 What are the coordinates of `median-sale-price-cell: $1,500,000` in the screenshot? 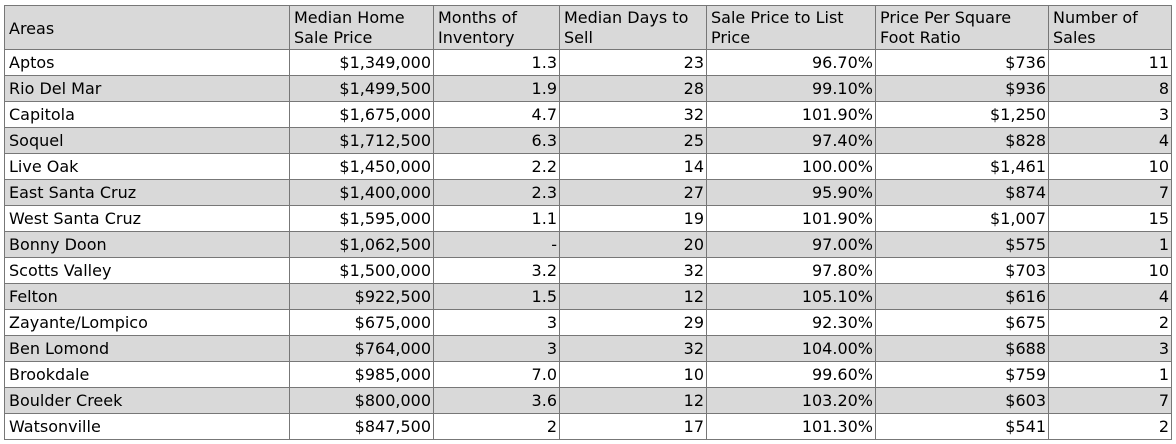 It's located at (361, 270).